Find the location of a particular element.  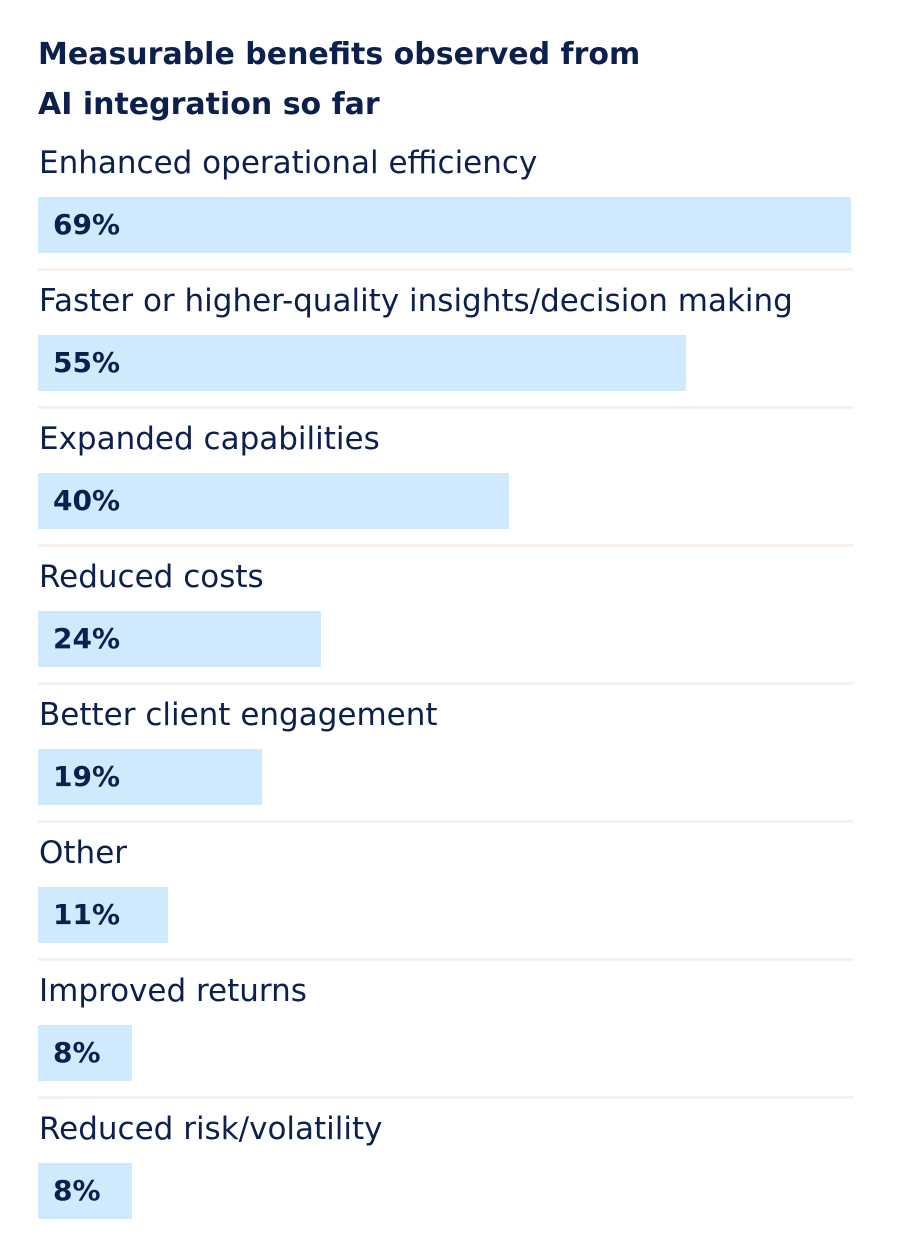

category-label: Improved returns is located at coordinates (173, 991).